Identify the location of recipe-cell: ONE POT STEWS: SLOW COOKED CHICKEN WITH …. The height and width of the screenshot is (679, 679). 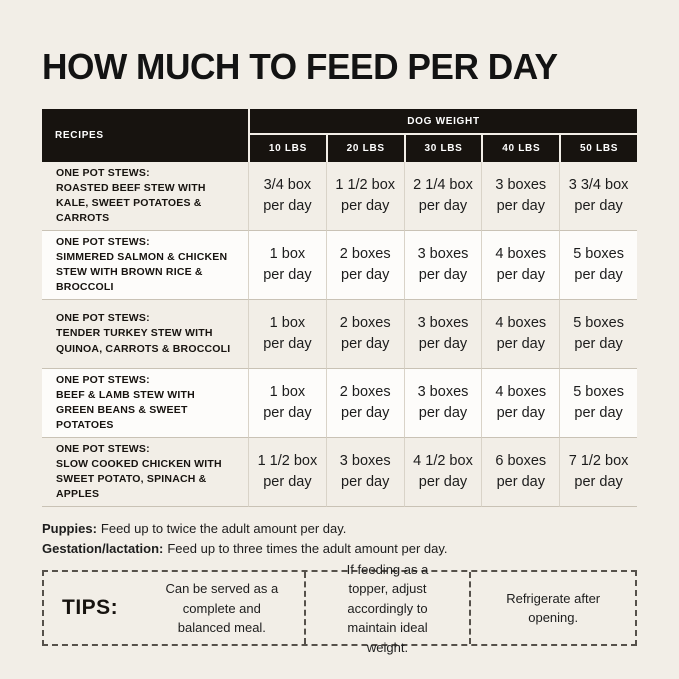
(145, 472).